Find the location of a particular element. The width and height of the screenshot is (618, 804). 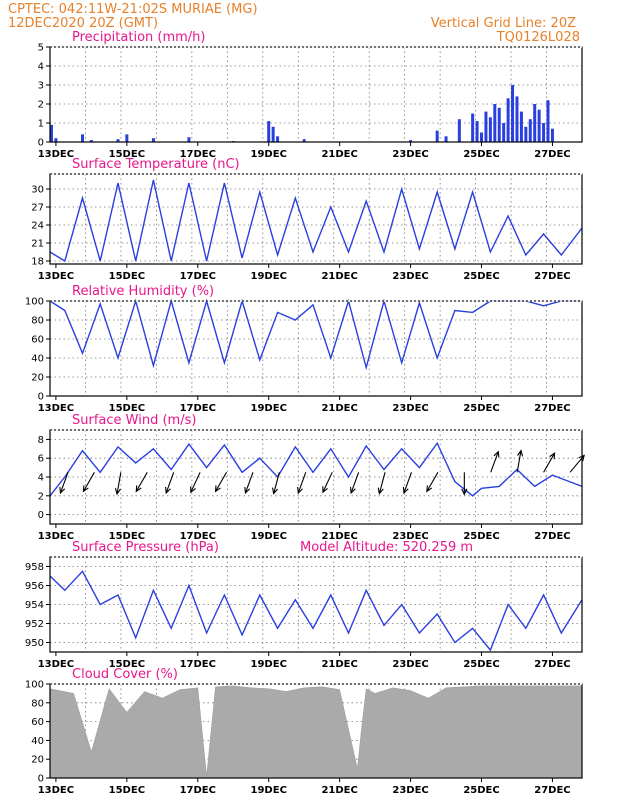

y-tick-label: 4 is located at coordinates (41, 67).